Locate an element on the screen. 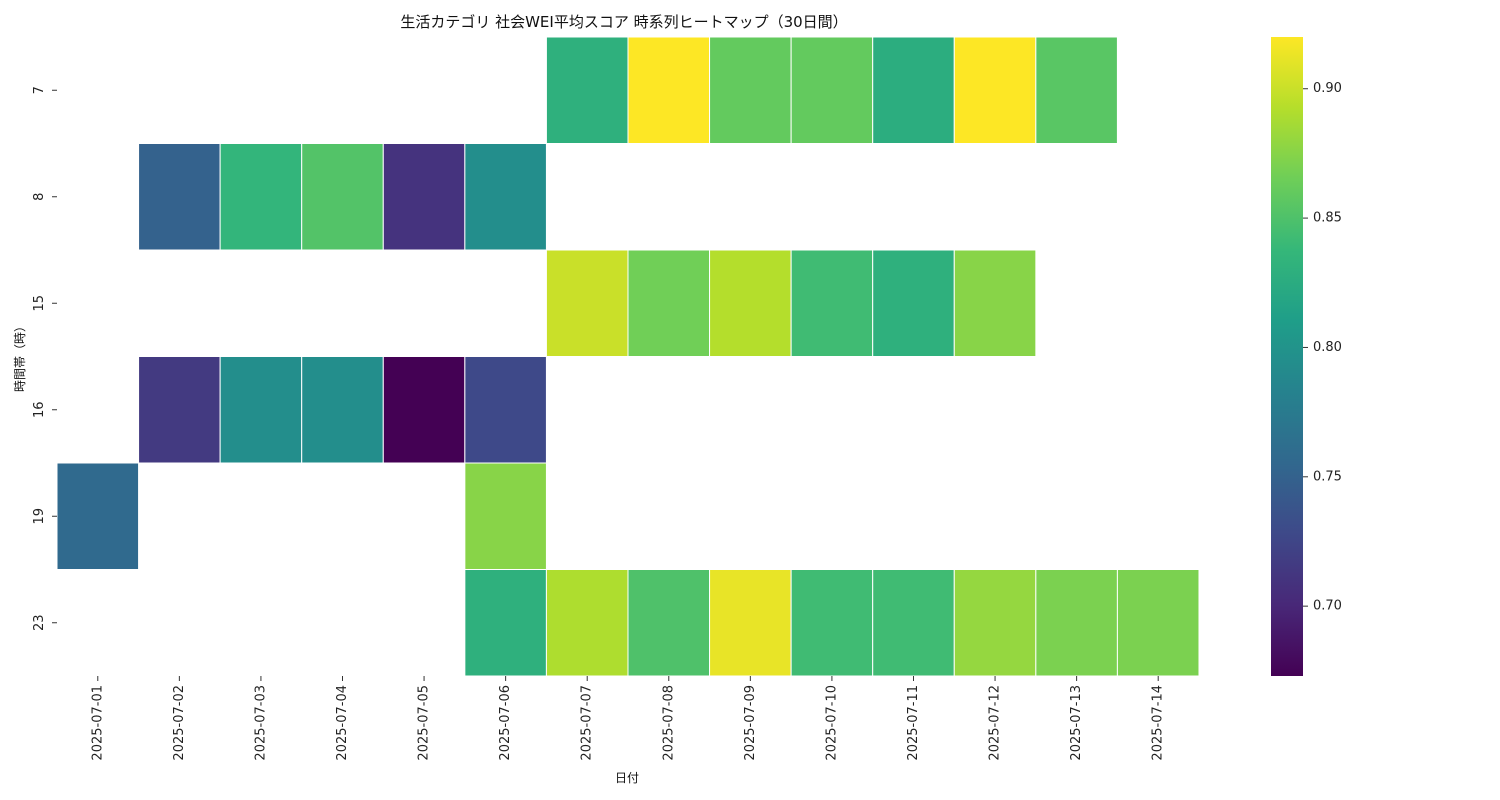 Image resolution: width=1500 pixels, height=800 pixels. x-tick-label: 2025-07-13 is located at coordinates (1076, 723).